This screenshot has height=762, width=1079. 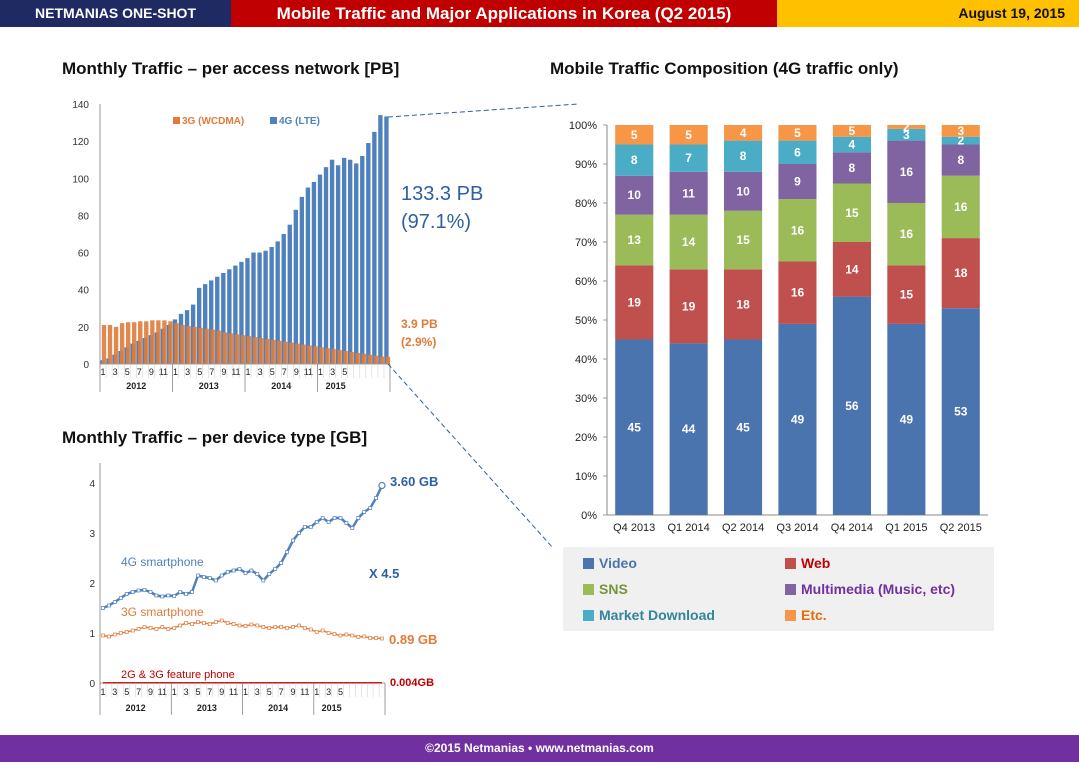 I want to click on segment-label-video: 45, so click(x=635, y=427).